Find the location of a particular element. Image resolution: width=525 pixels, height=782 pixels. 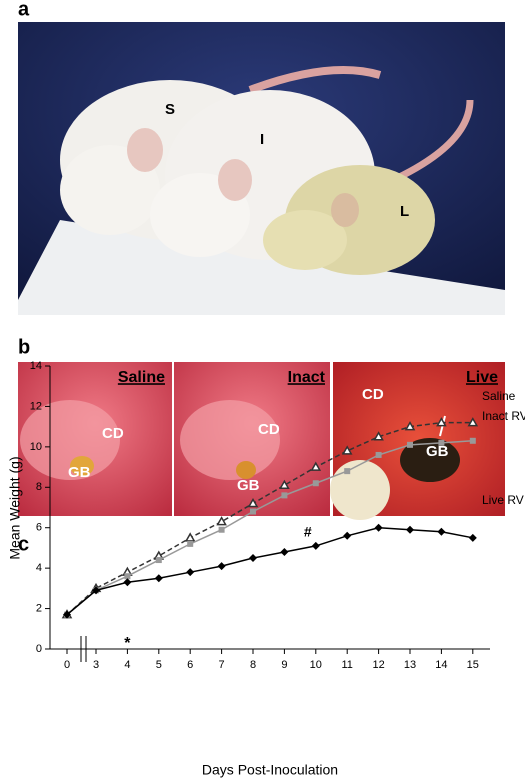

photo-title: Live is located at coordinates (482, 377).